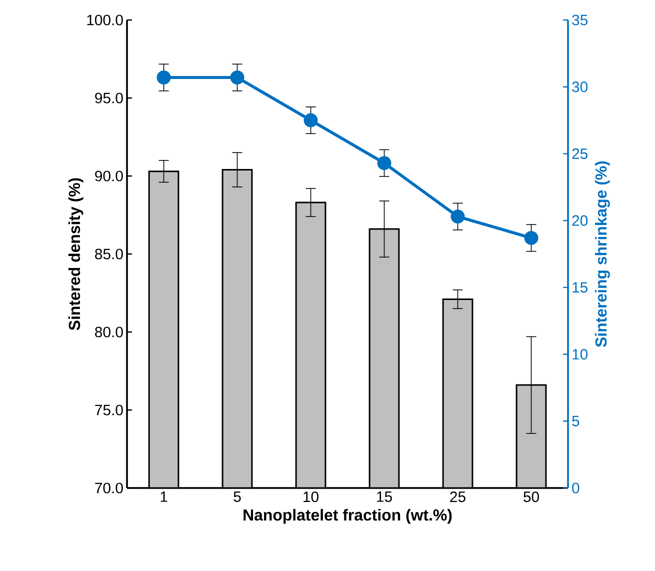 This screenshot has height=571, width=655. I want to click on x-tick-label: 10, so click(311, 497).